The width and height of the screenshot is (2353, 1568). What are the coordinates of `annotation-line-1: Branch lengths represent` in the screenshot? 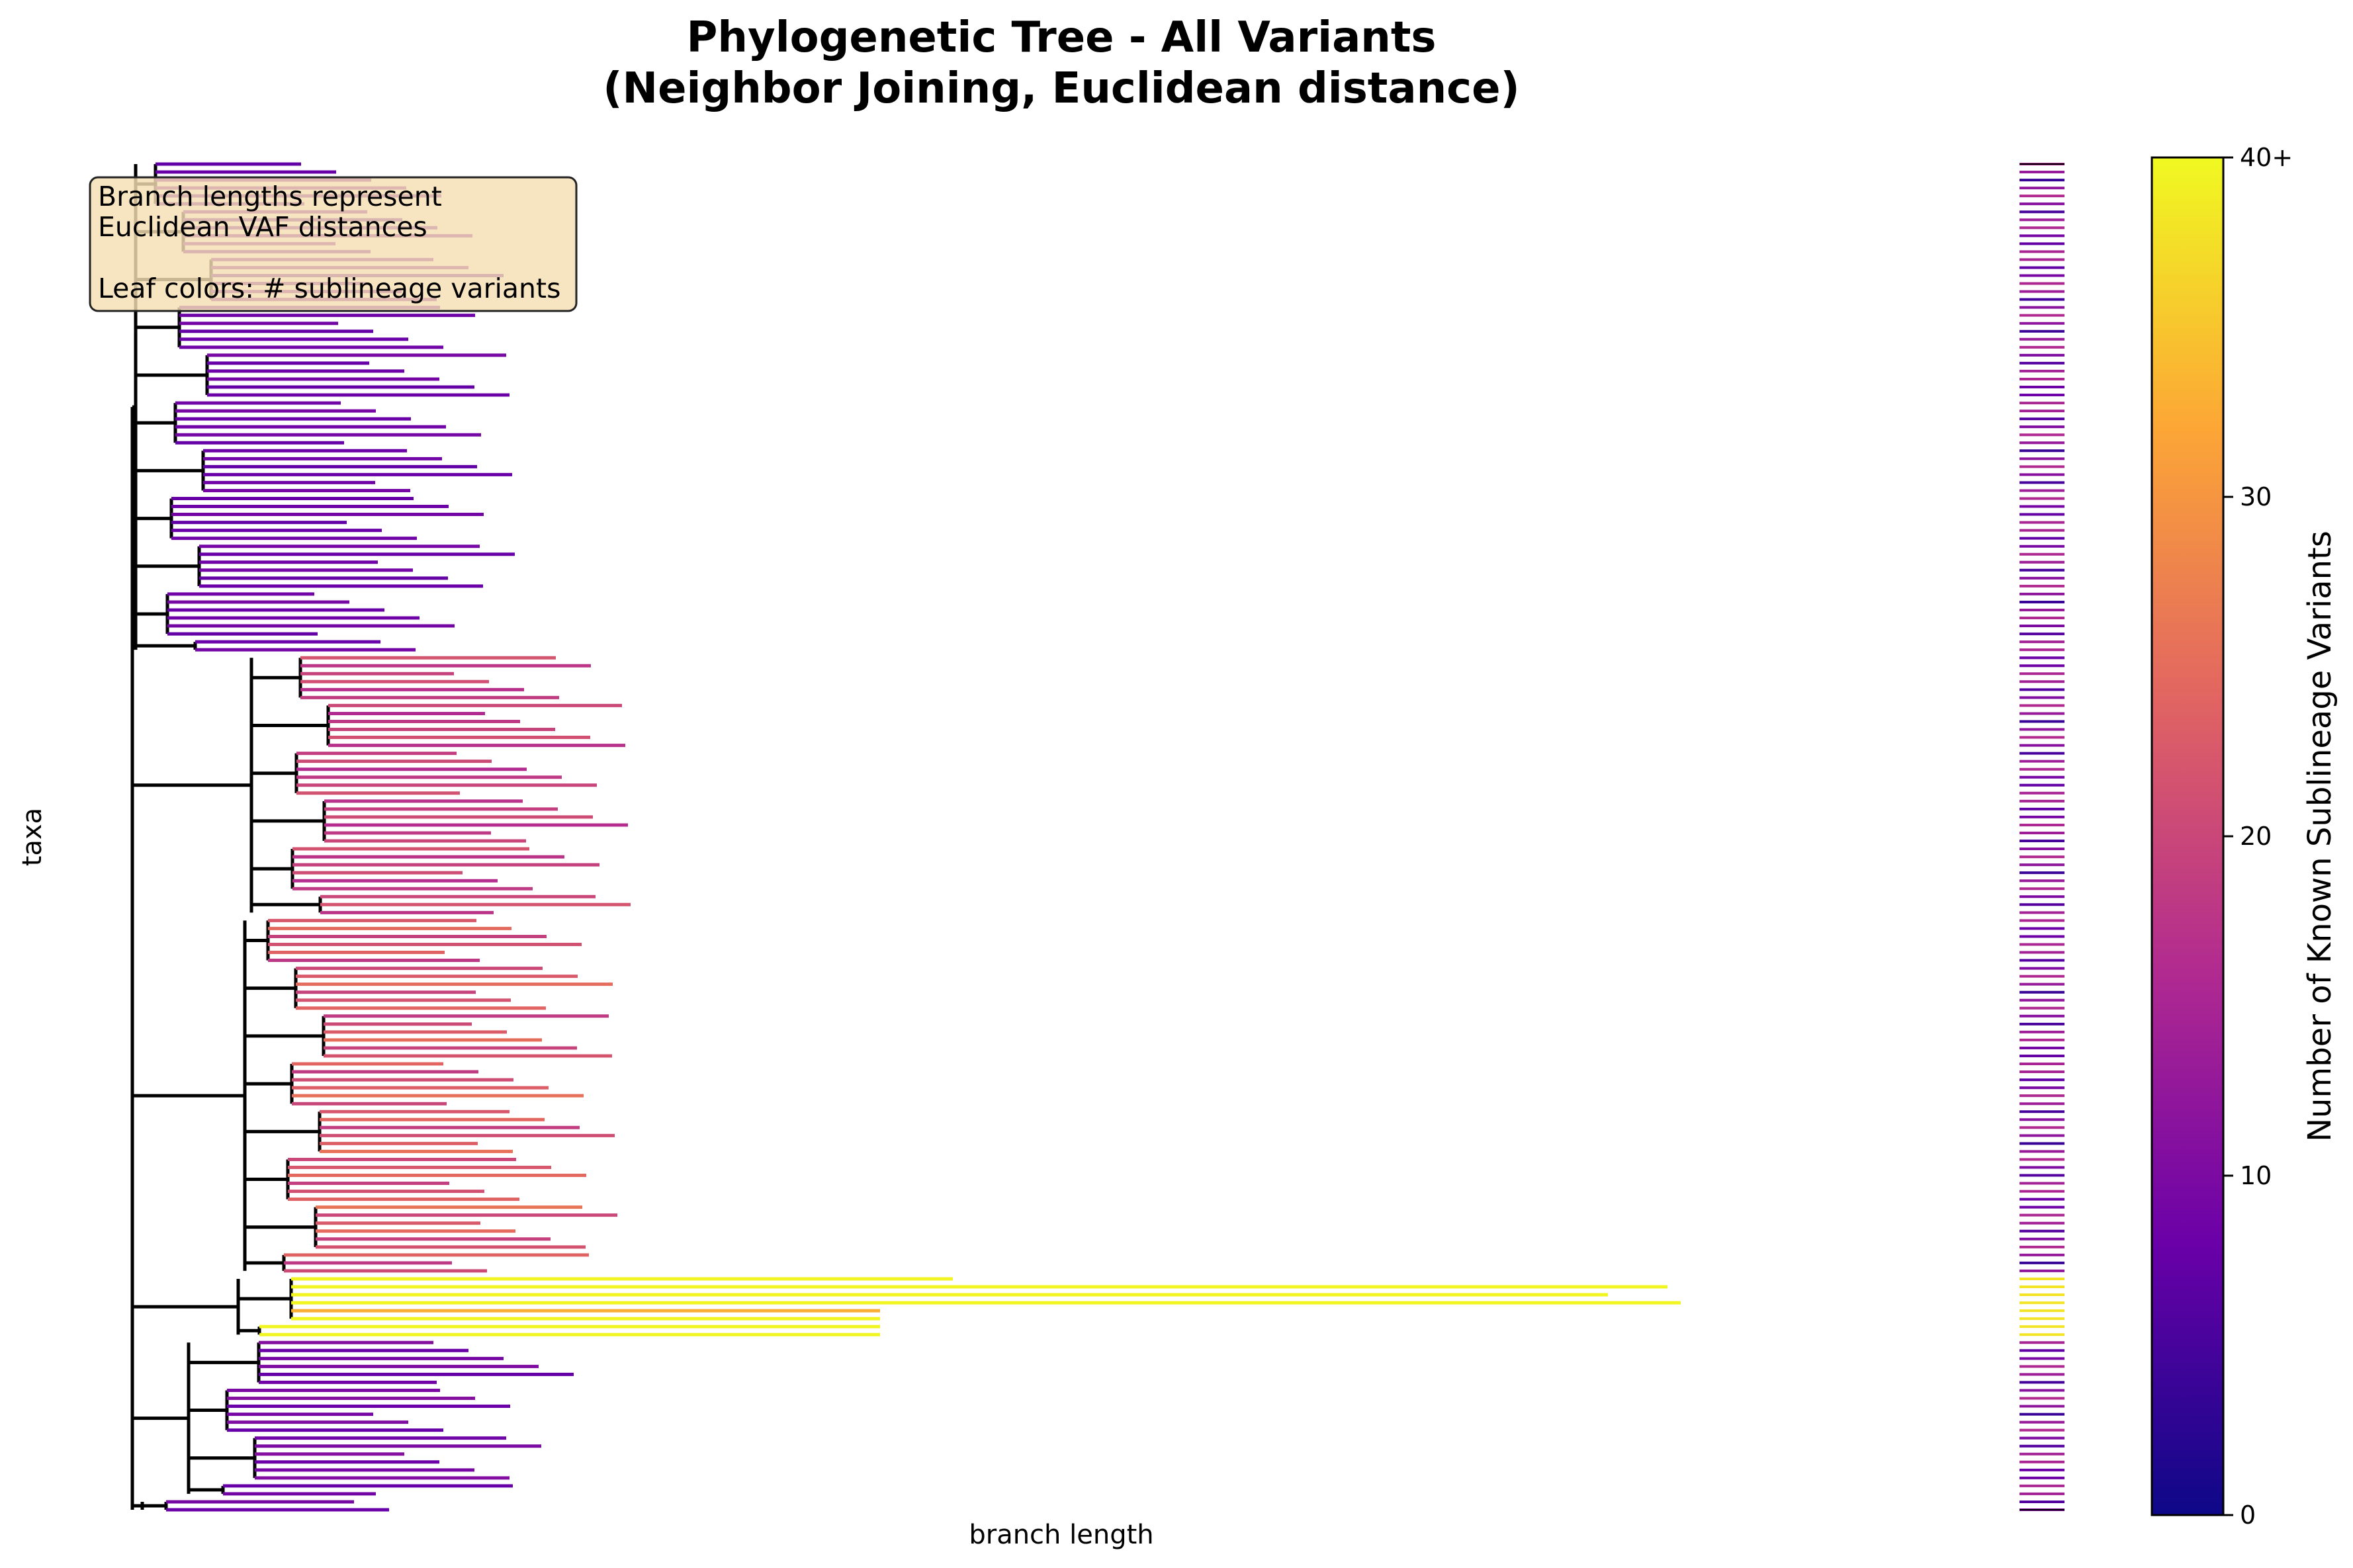 It's located at (270, 197).